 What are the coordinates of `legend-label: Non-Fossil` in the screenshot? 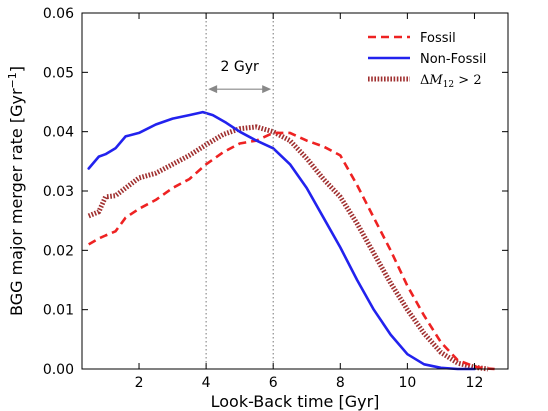 It's located at (453, 59).